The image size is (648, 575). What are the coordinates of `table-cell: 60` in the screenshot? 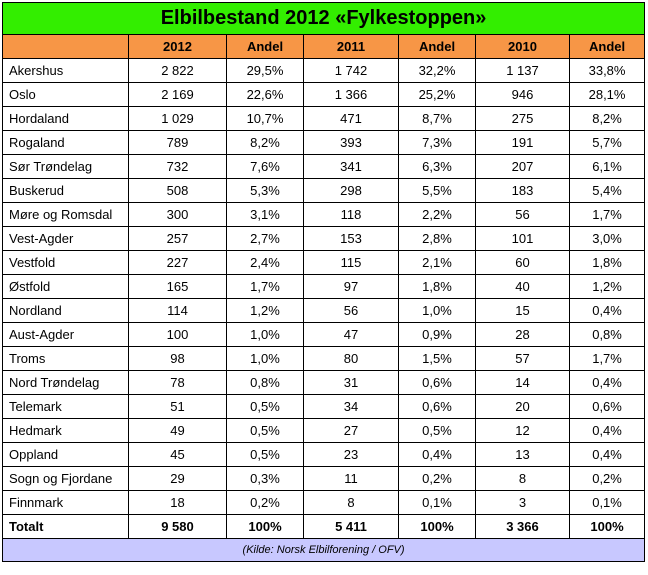 It's located at (522, 262).